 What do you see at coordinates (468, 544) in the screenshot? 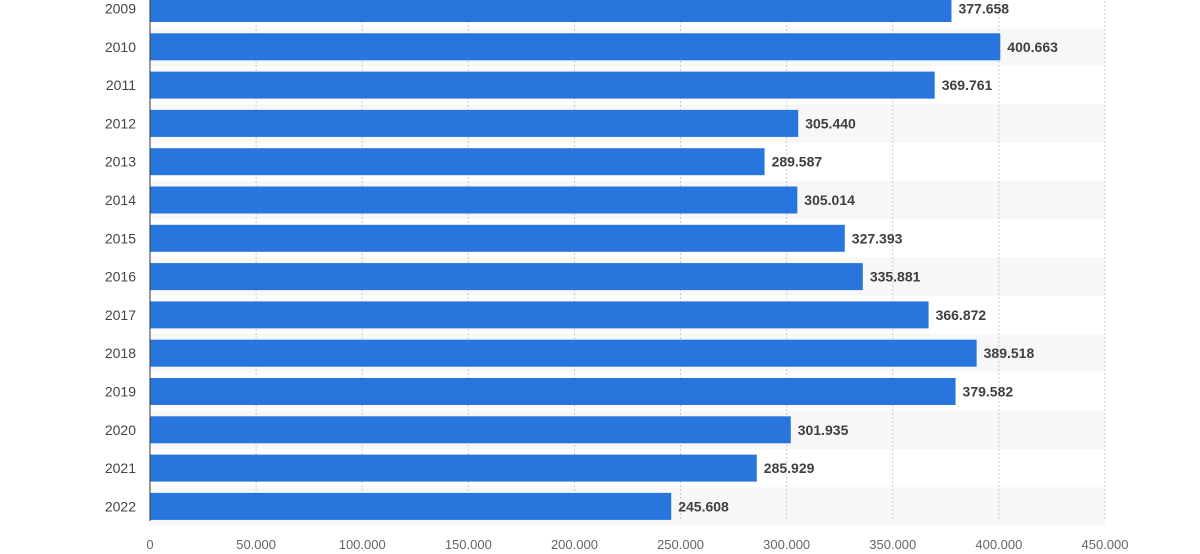
I see `x-tick-label: 150.000` at bounding box center [468, 544].